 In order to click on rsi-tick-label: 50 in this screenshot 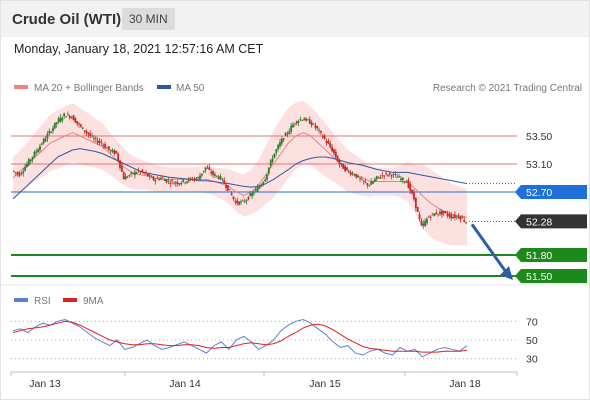, I will do `click(532, 341)`.